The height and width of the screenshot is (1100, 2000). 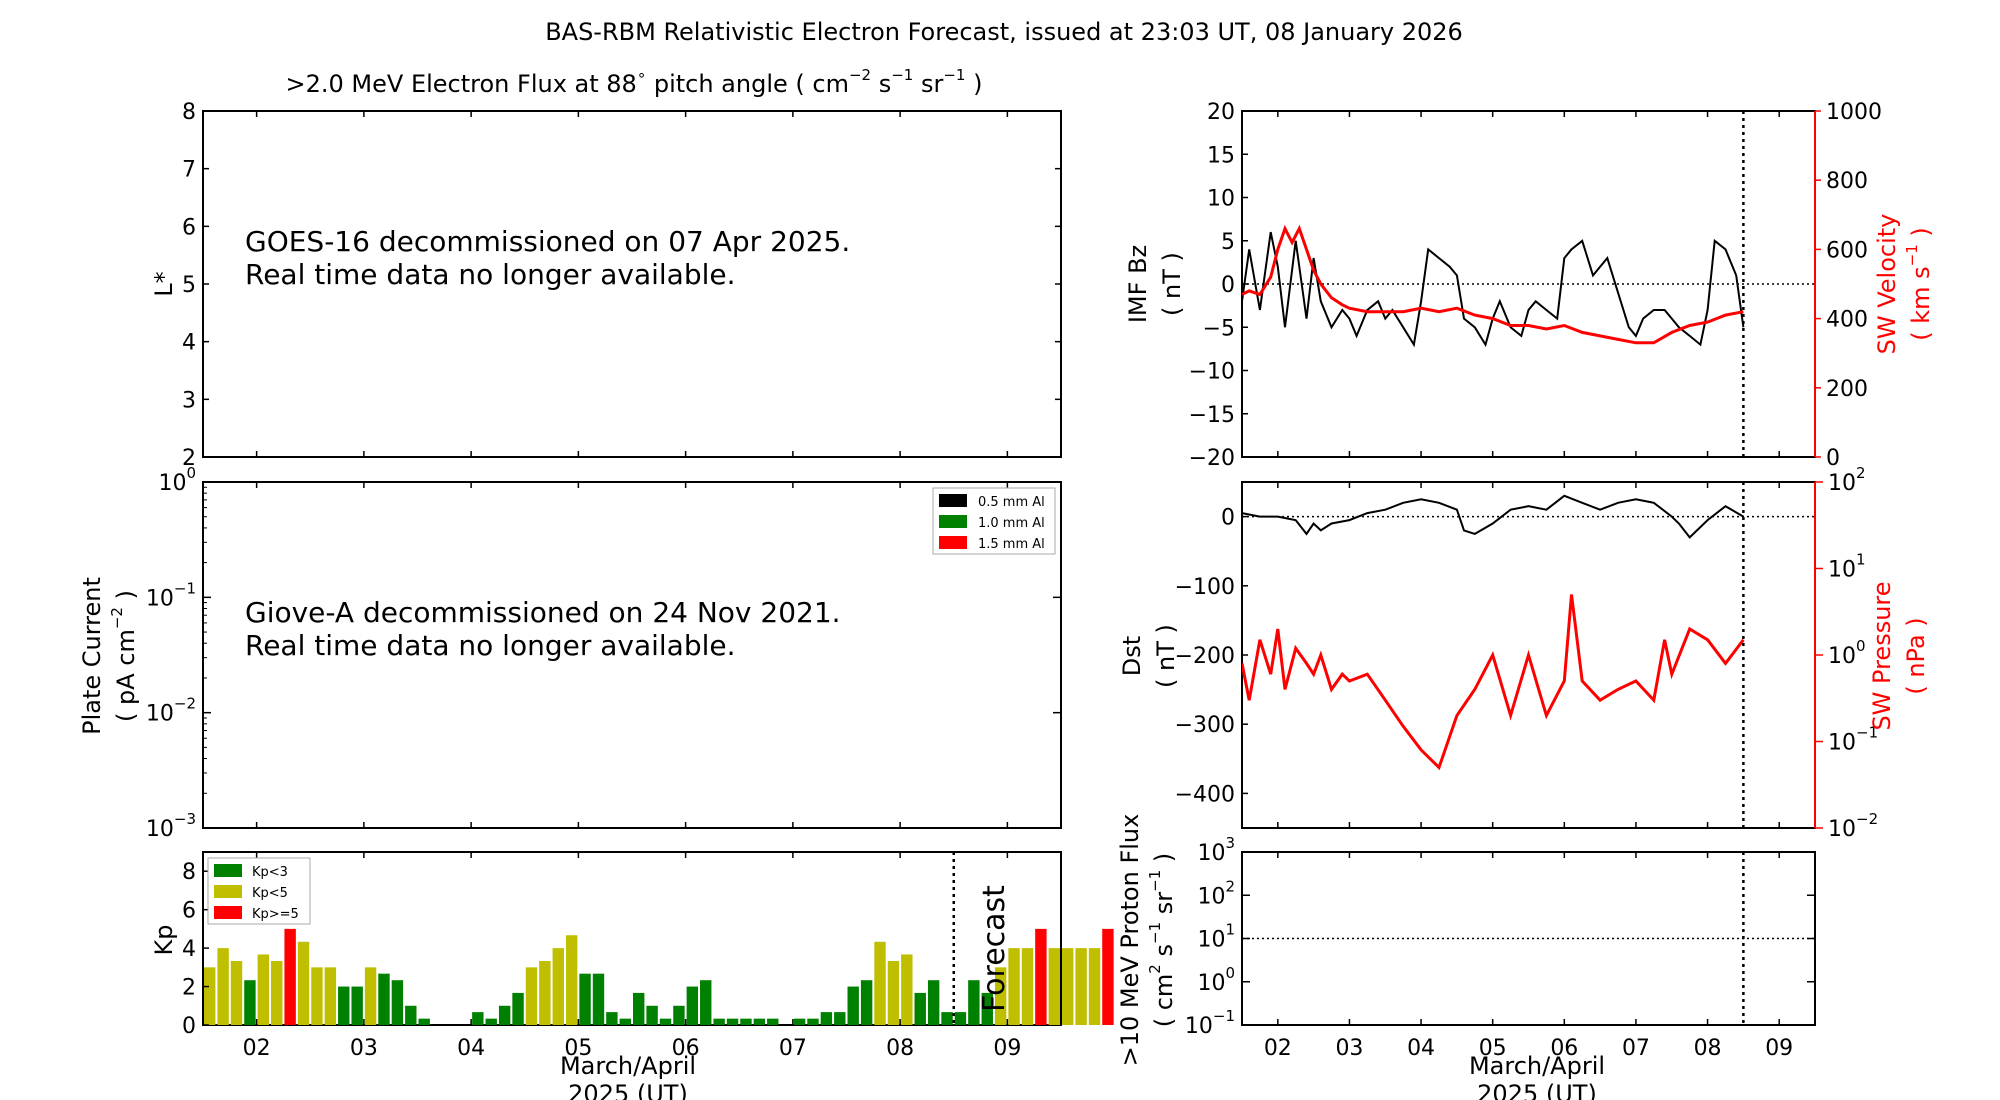 I want to click on kp-legend-label: Kp<5, so click(x=270, y=893).